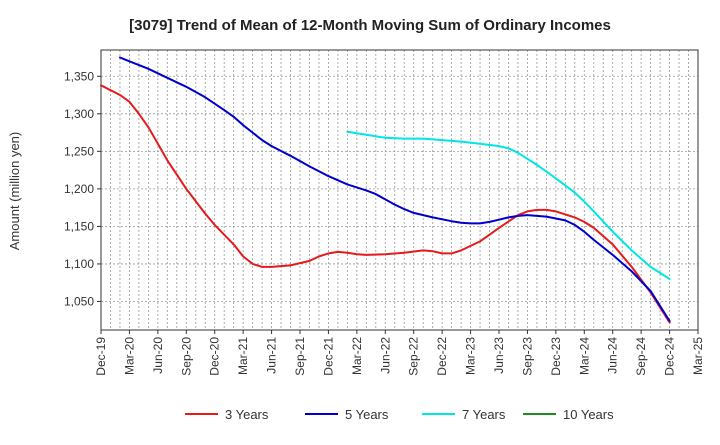  Describe the element at coordinates (471, 356) in the screenshot. I see `x-tick-label: Mar-23` at that location.